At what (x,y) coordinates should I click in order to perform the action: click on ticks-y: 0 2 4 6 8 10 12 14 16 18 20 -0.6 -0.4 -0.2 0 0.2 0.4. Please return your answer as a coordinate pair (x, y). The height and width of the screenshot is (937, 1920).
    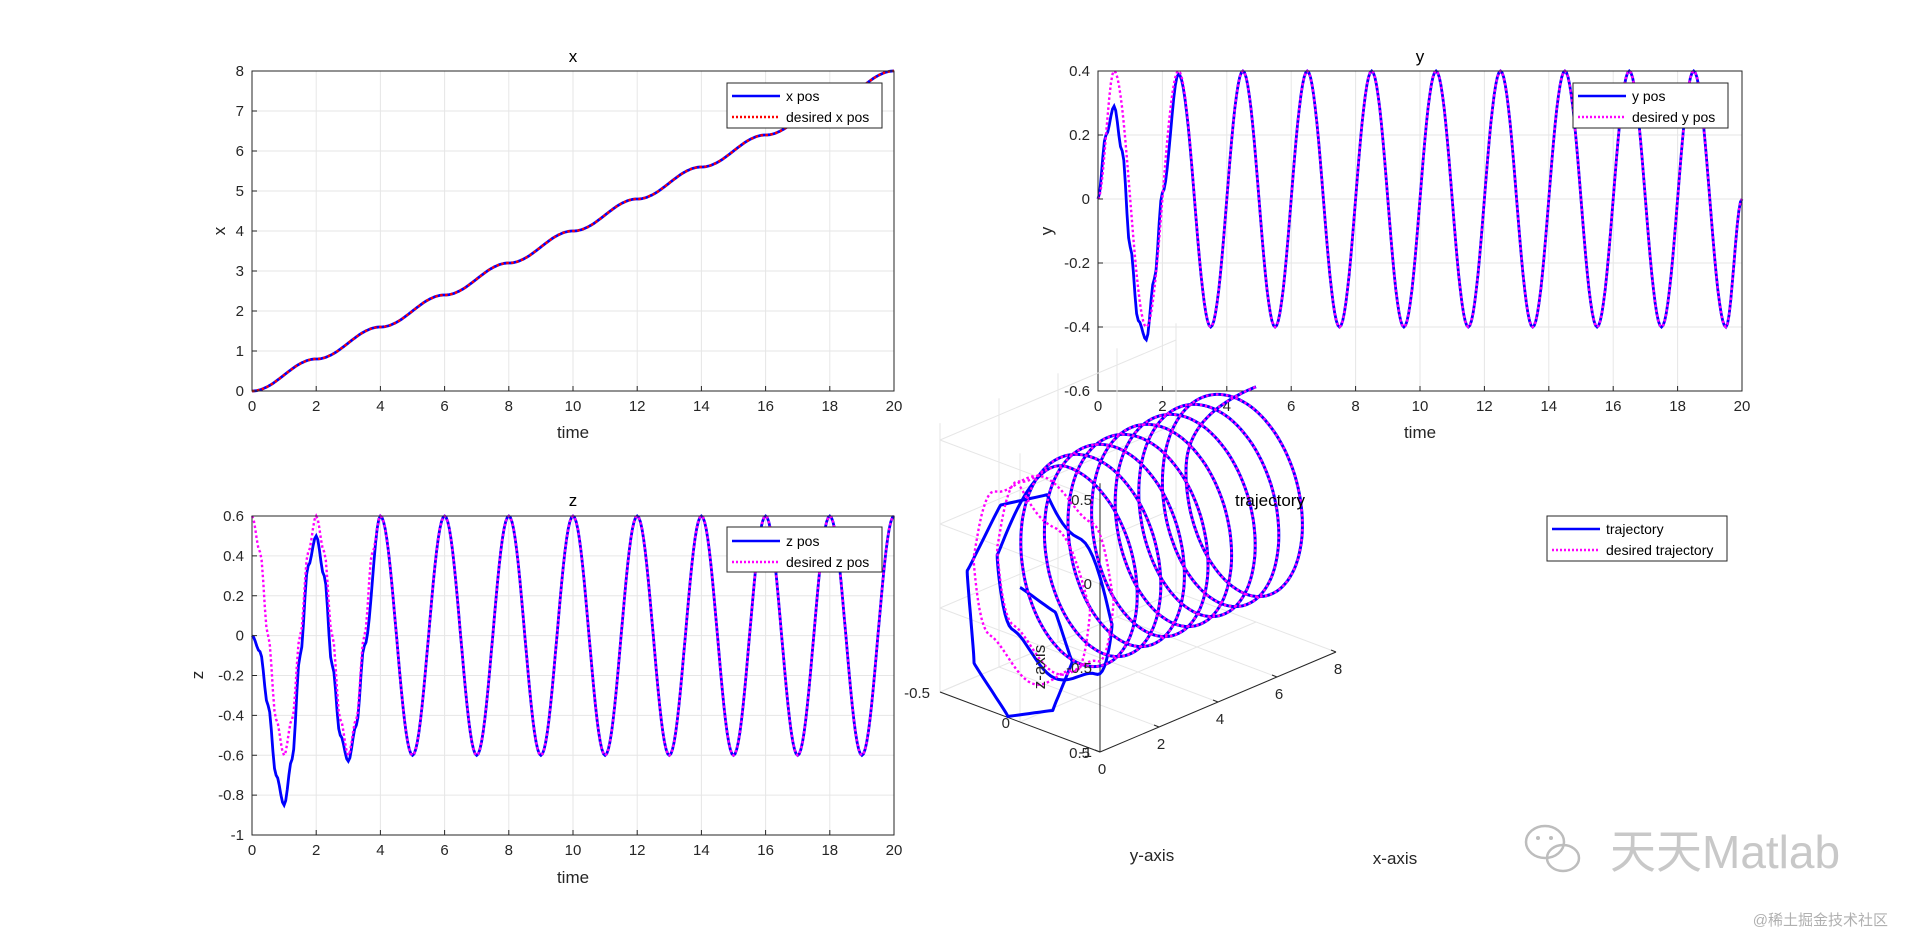
    Looking at the image, I should click on (1407, 239).